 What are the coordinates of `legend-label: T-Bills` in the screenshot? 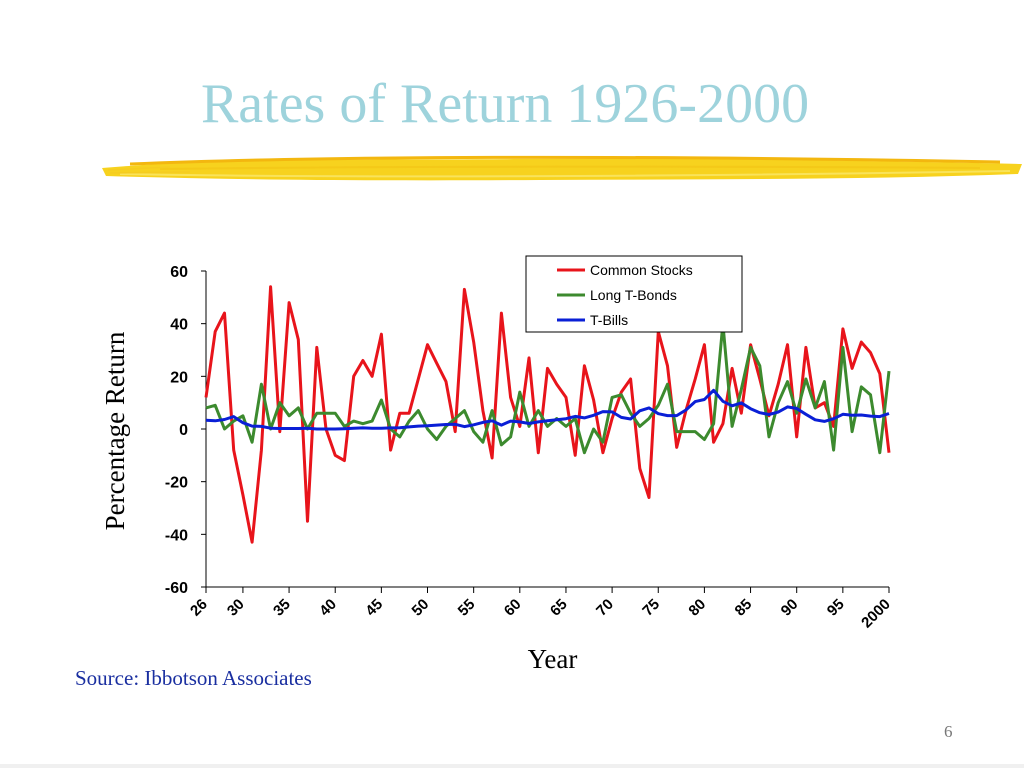 It's located at (609, 320).